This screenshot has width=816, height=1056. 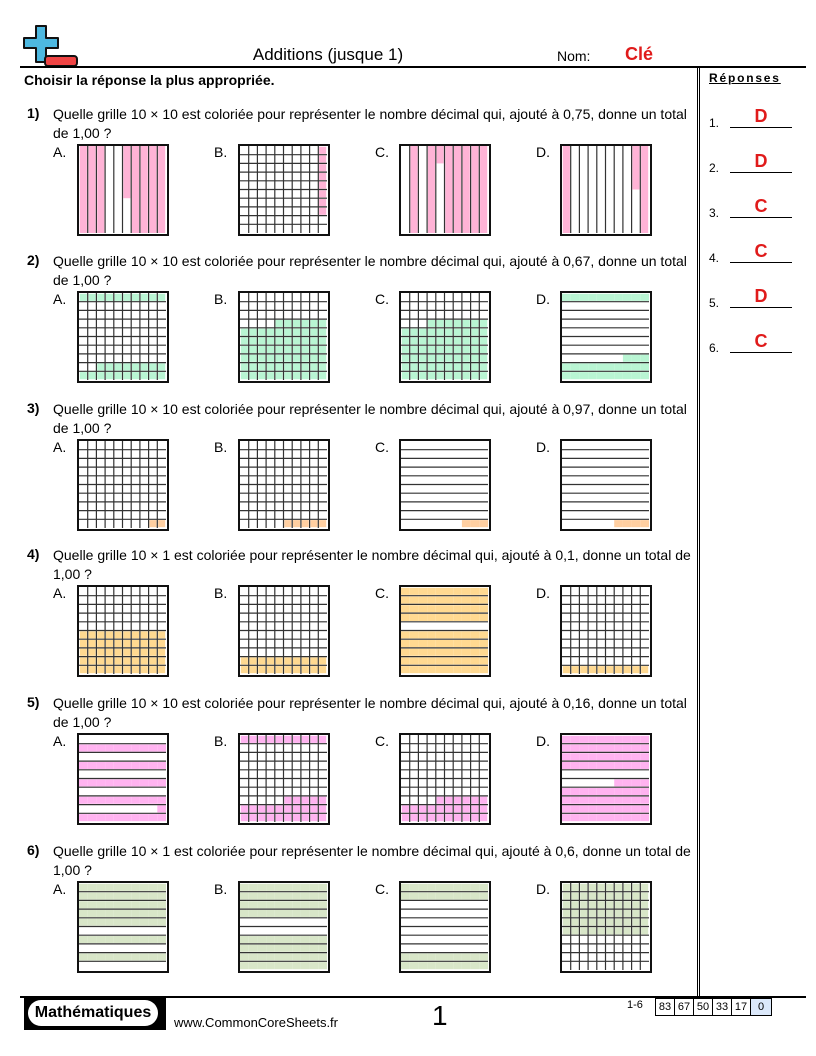 What do you see at coordinates (703, 1007) in the screenshot?
I see `score-cell: 50` at bounding box center [703, 1007].